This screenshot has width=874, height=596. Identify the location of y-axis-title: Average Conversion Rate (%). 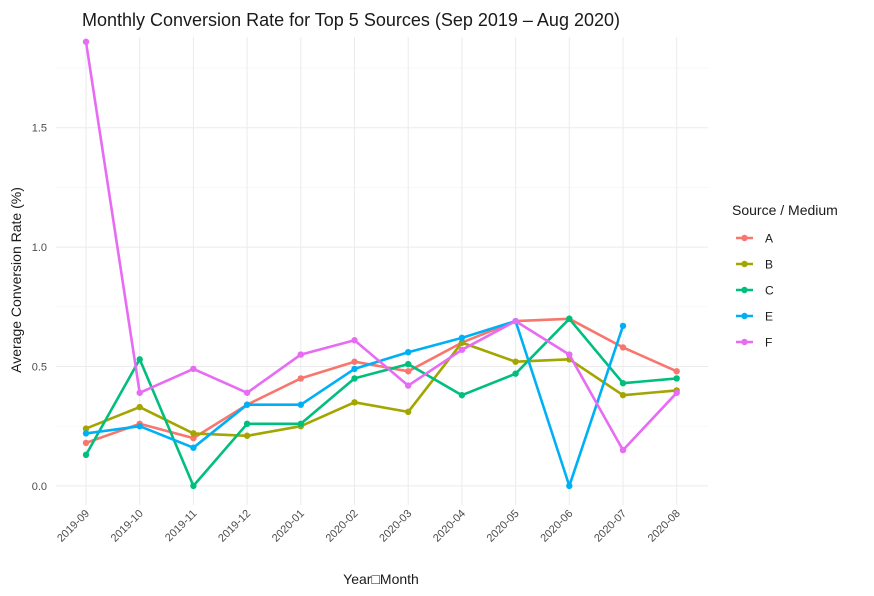
(16, 280).